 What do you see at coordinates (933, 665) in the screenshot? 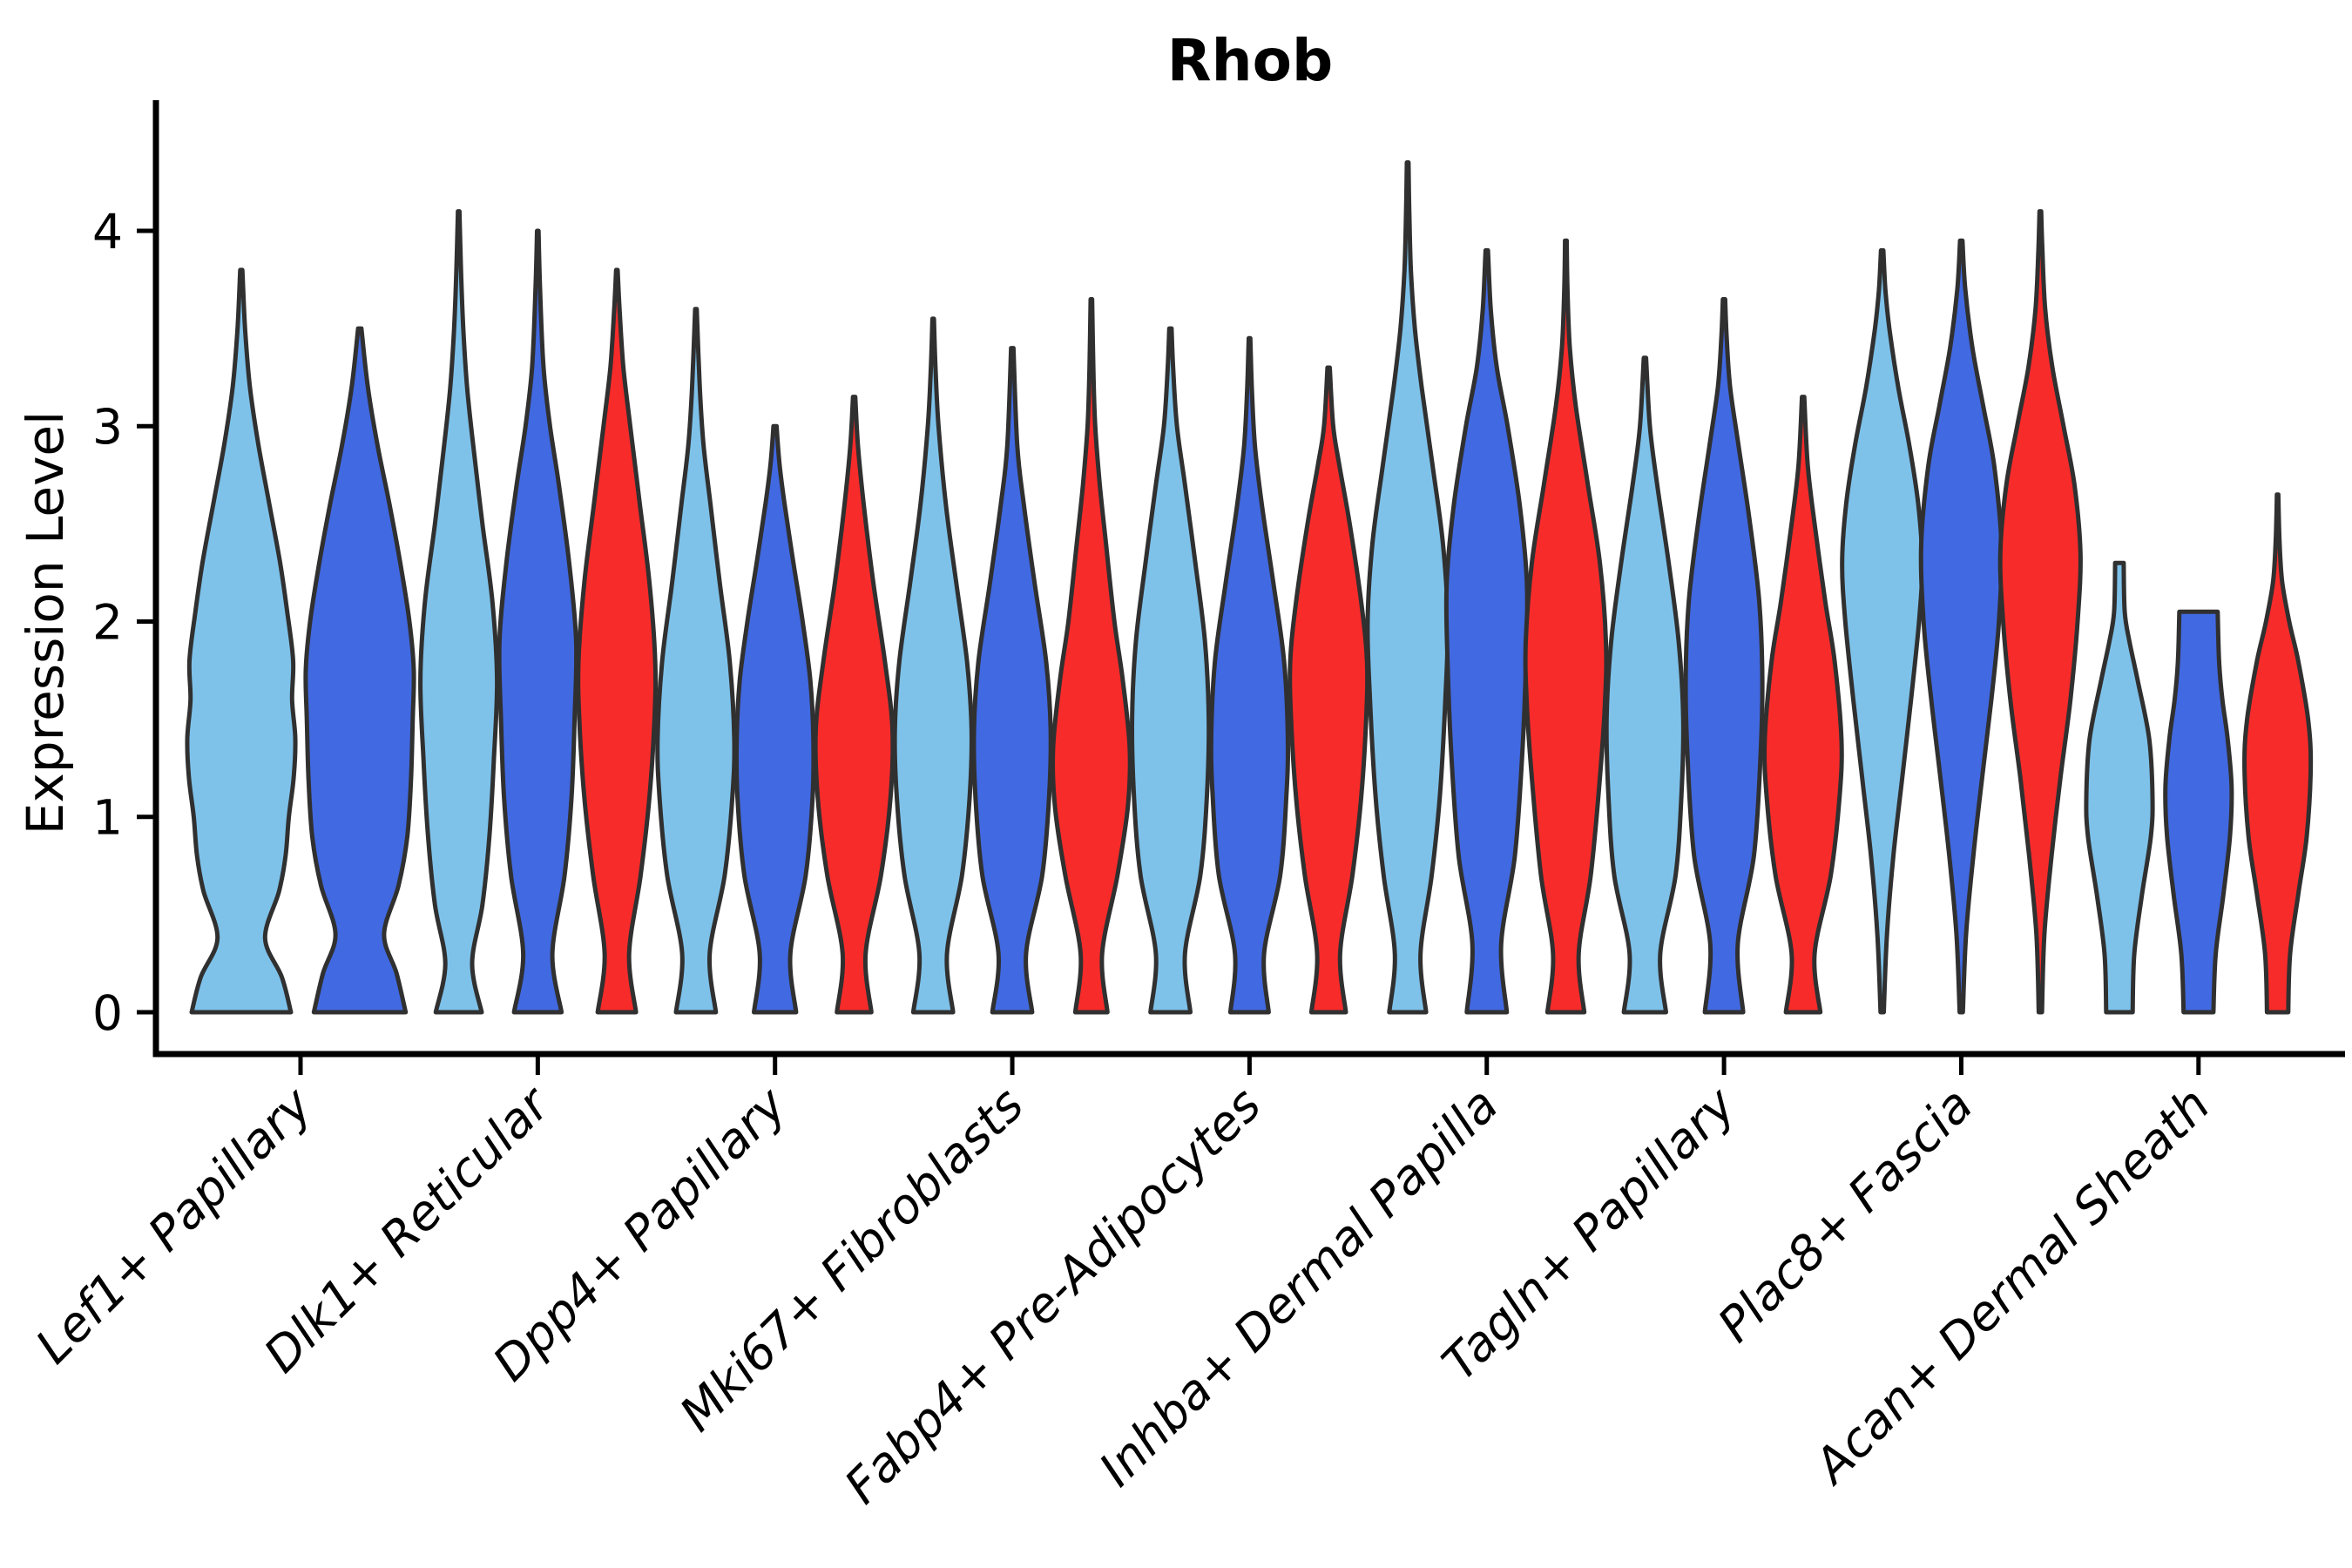
I see `violin-mki67-fibroblasts-skyblue` at bounding box center [933, 665].